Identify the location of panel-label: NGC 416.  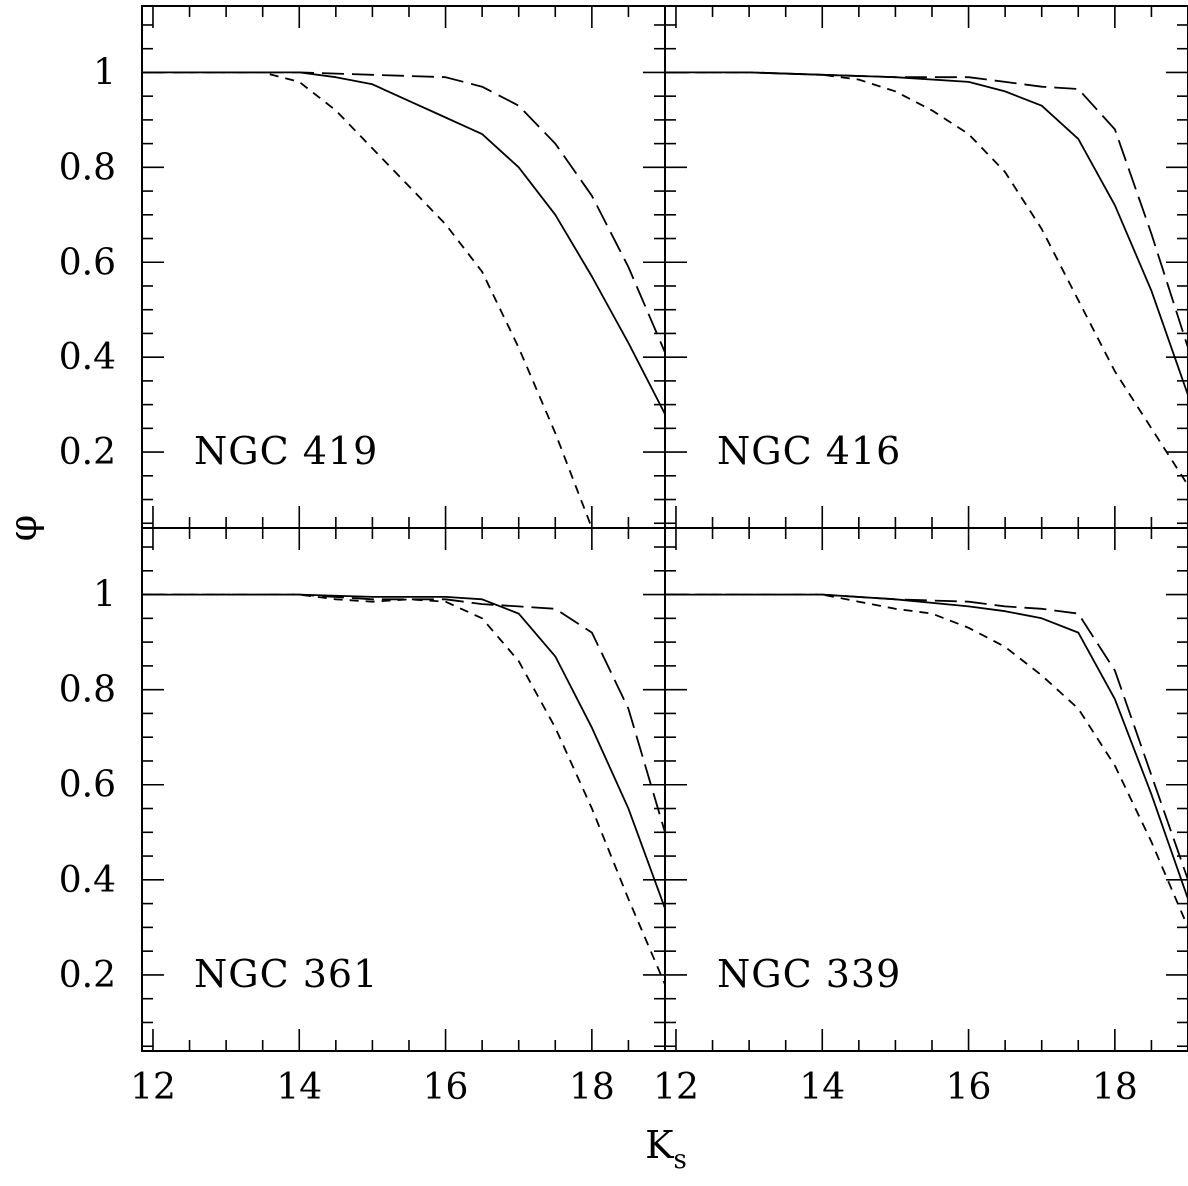
(809, 451).